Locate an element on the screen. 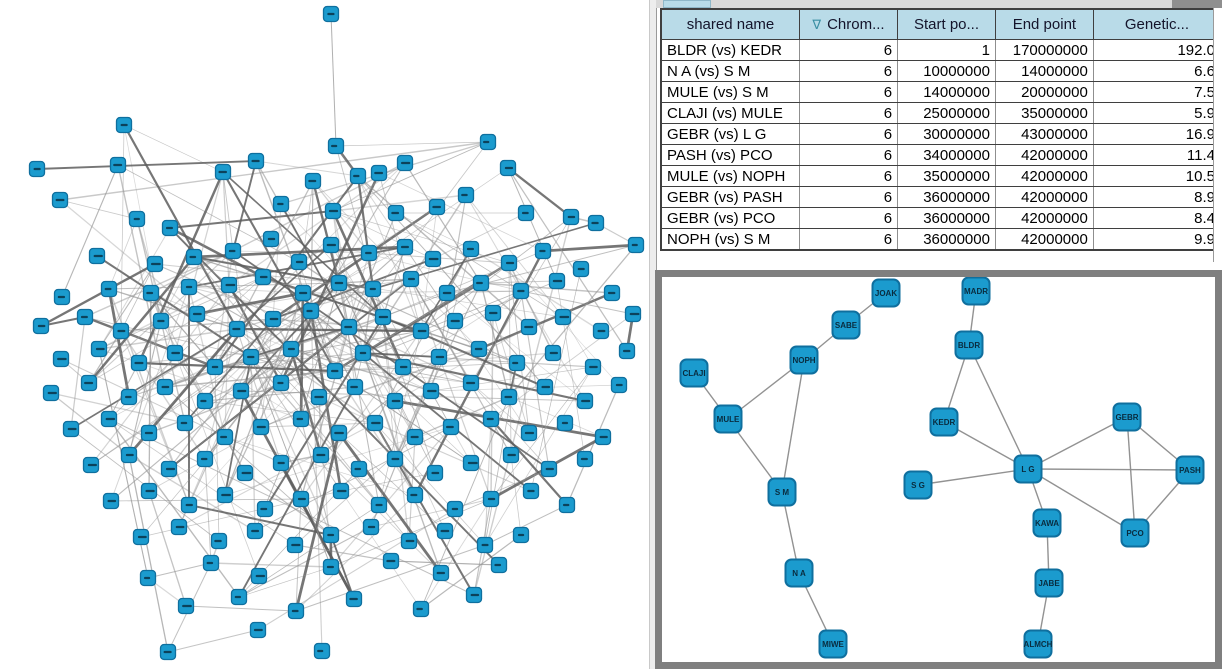  network-node: SABE is located at coordinates (846, 325).